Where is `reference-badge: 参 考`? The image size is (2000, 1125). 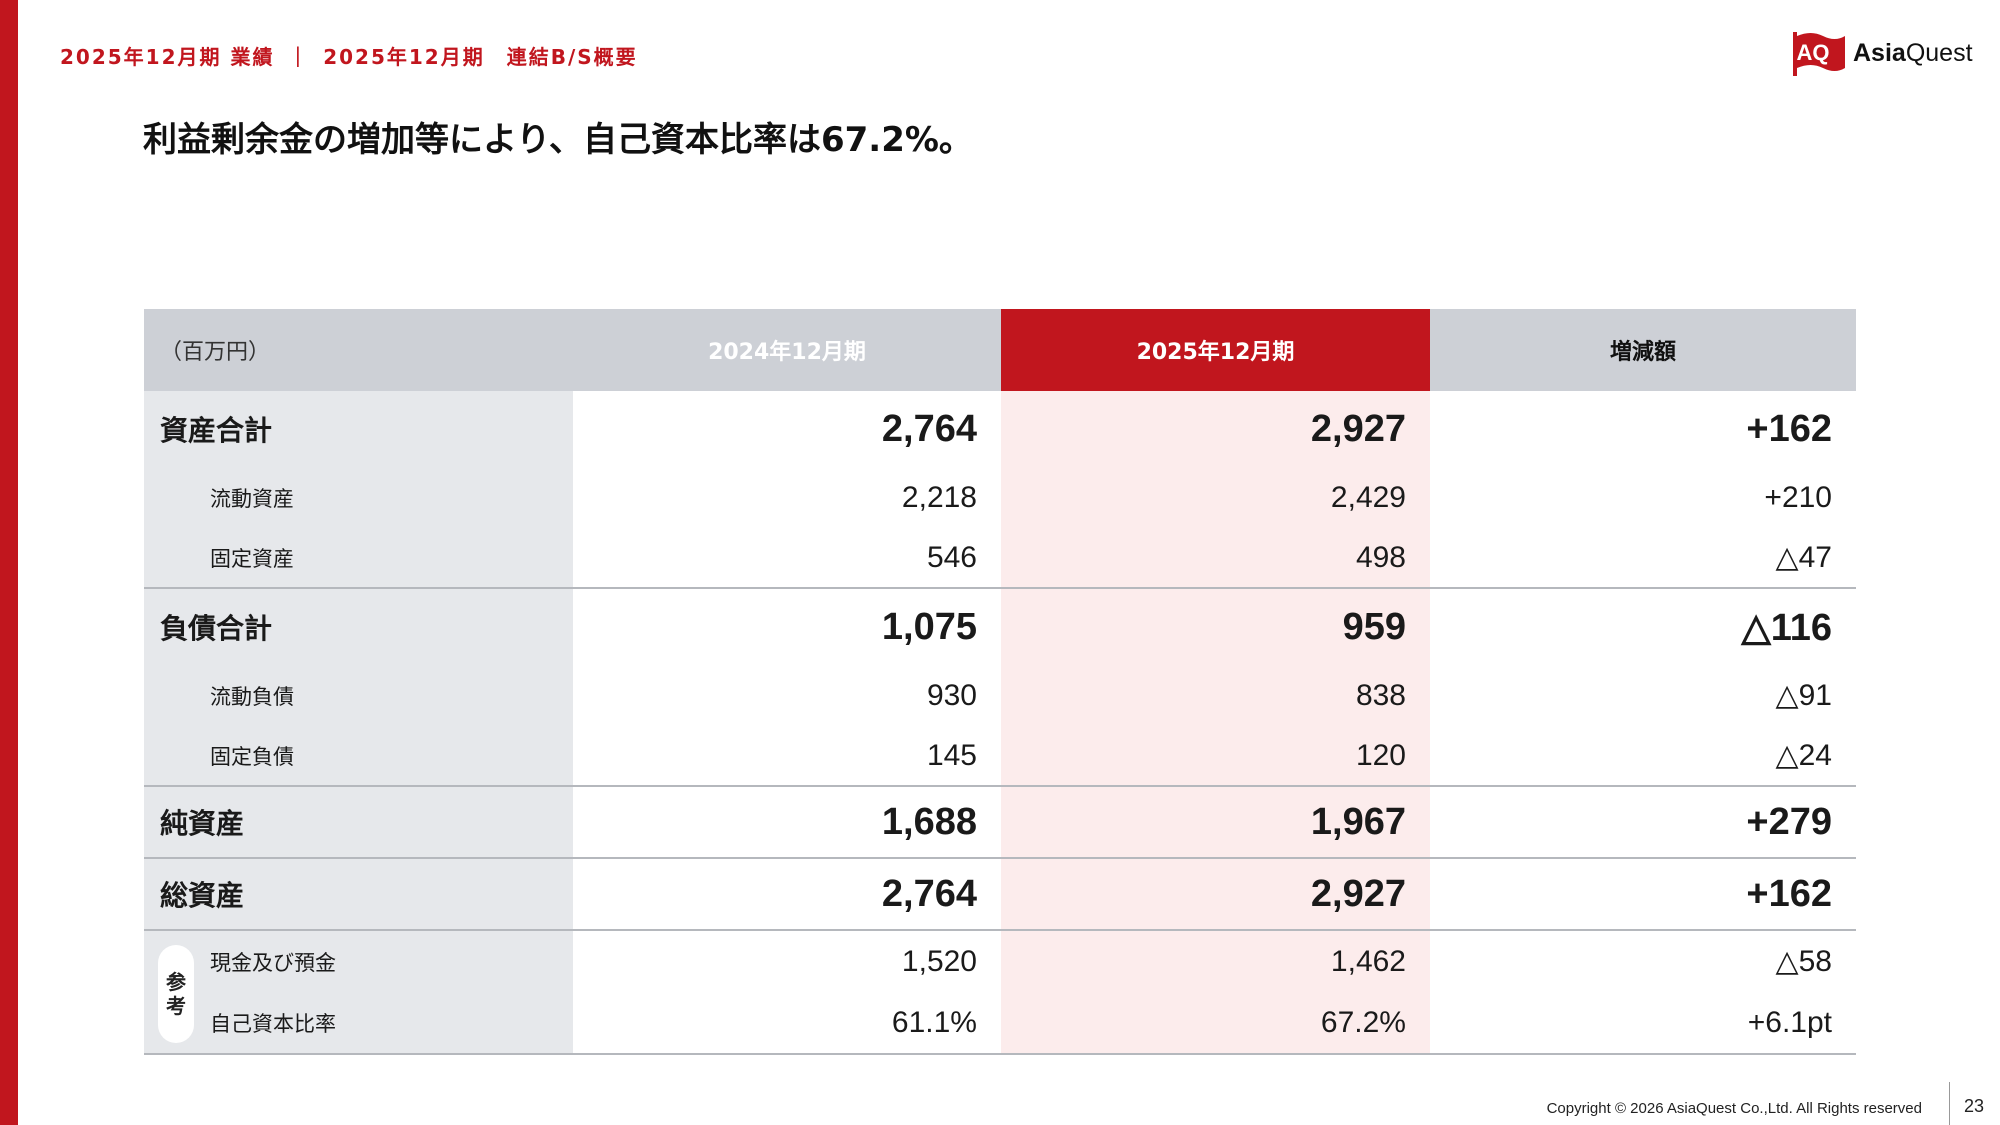 reference-badge: 参 考 is located at coordinates (176, 994).